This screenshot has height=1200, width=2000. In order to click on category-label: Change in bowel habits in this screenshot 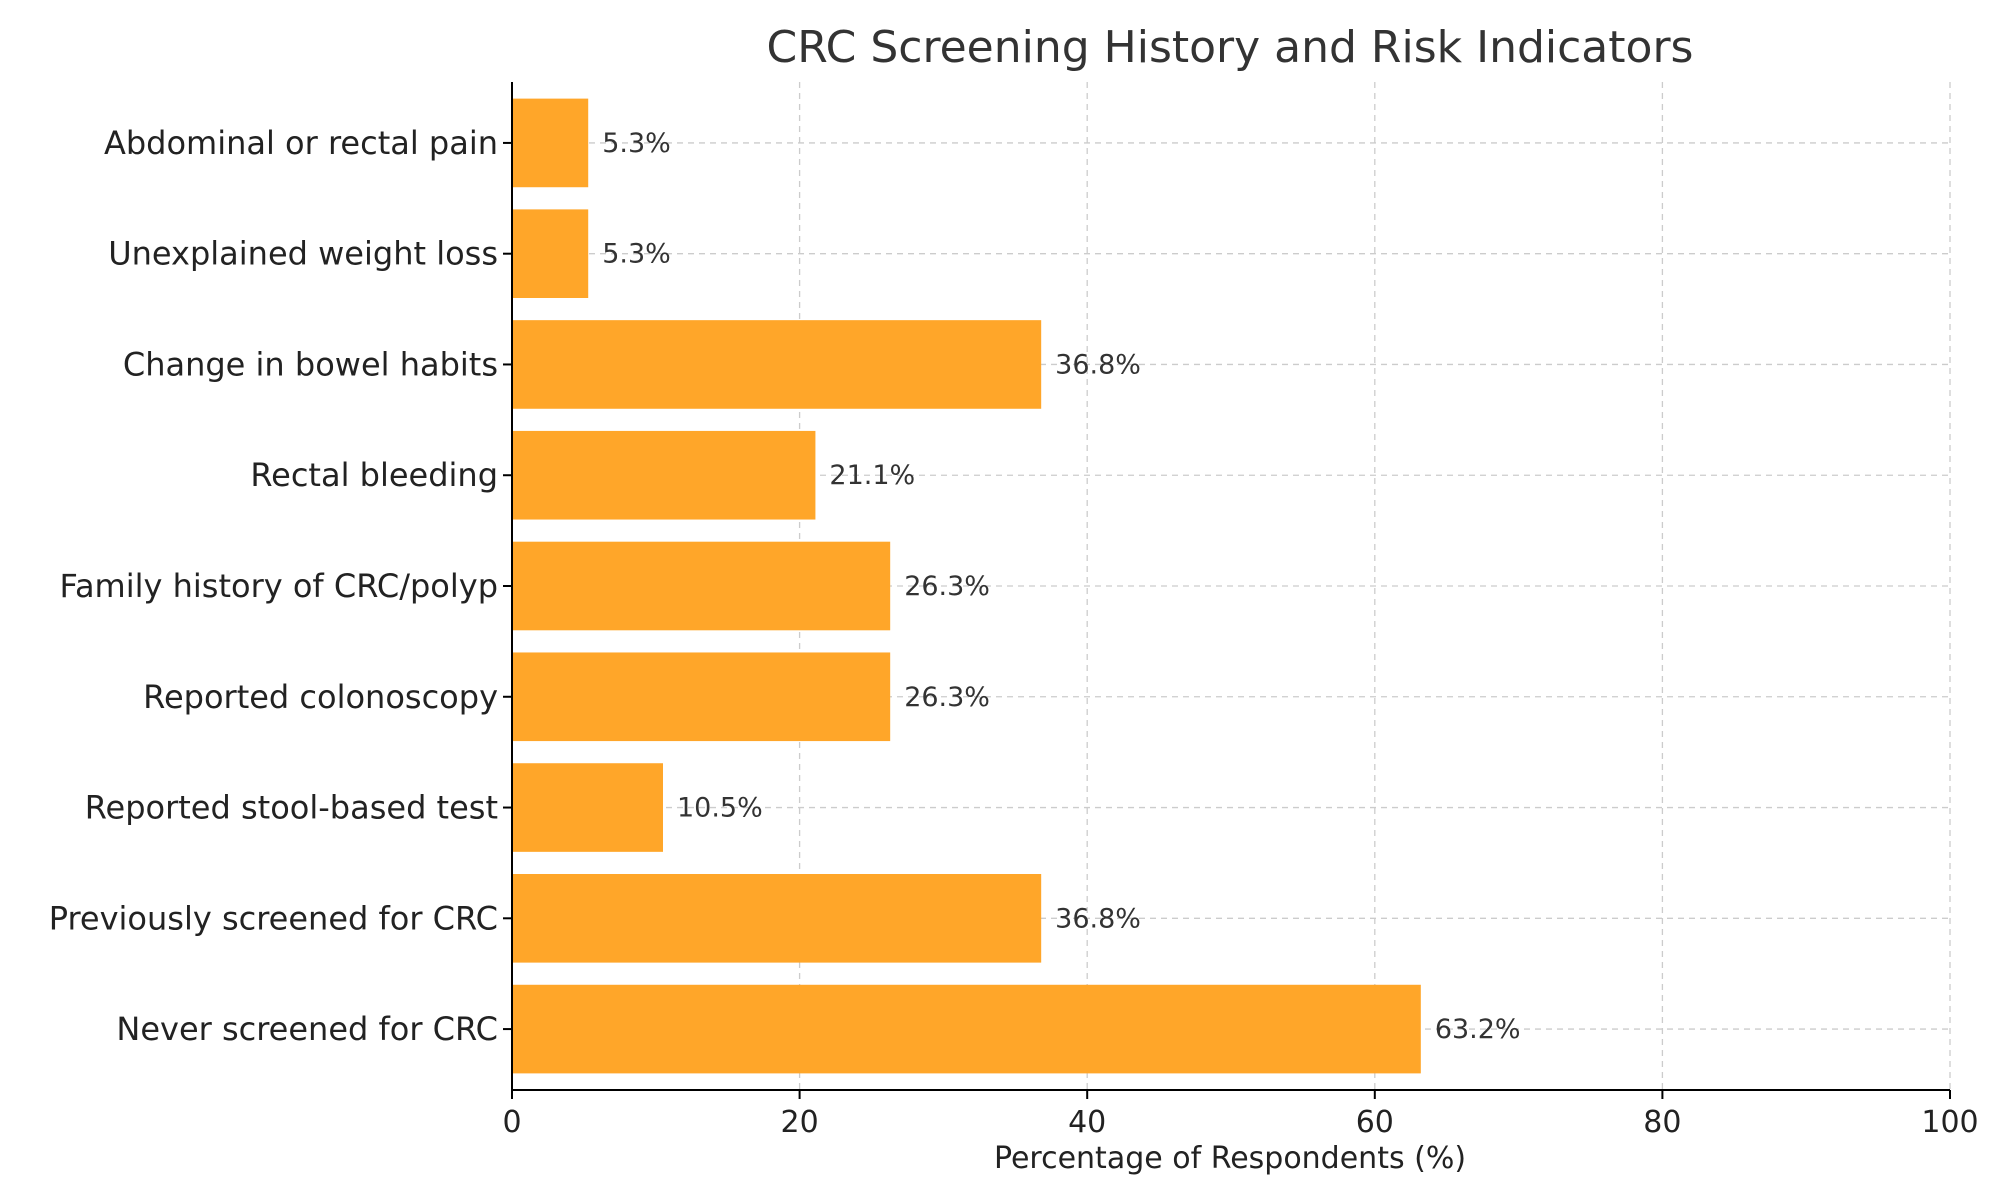, I will do `click(310, 364)`.